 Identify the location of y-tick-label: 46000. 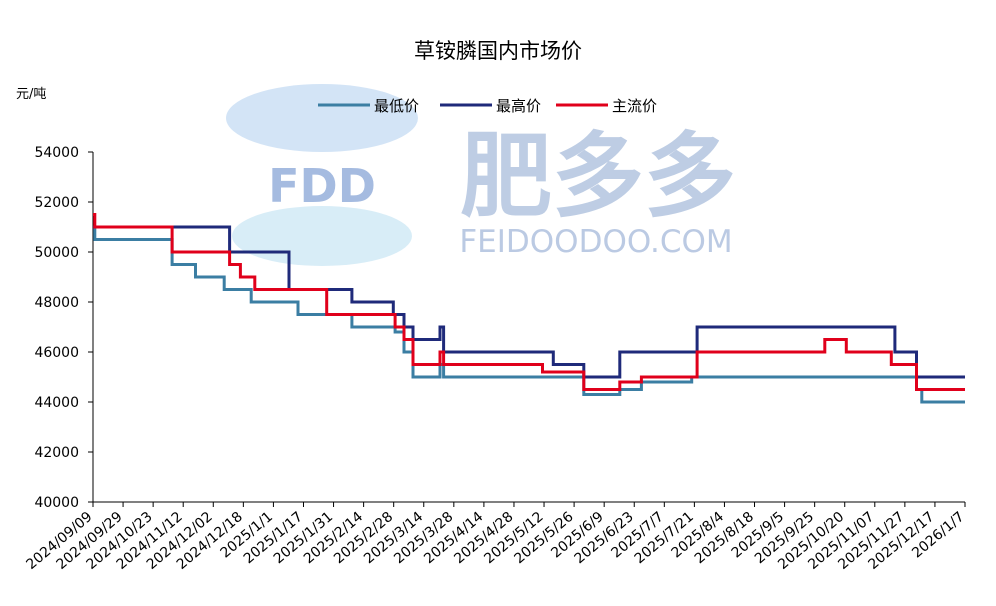
(56, 353).